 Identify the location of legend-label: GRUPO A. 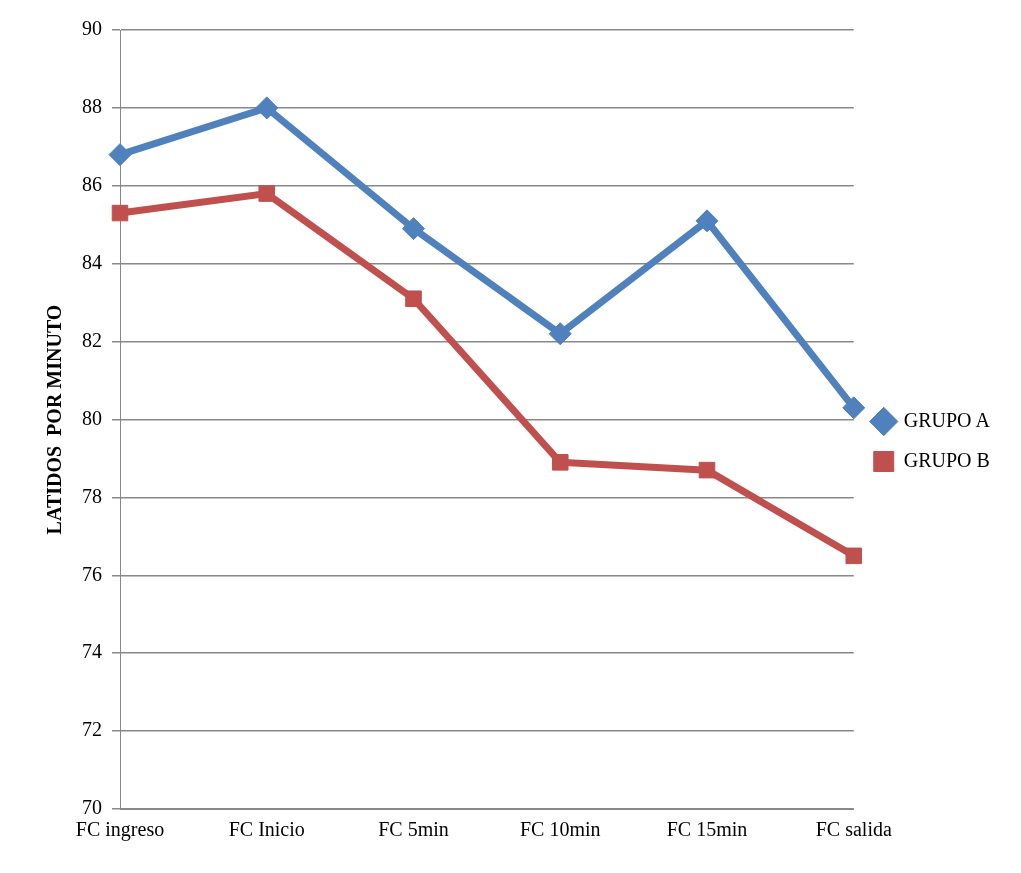
(947, 419).